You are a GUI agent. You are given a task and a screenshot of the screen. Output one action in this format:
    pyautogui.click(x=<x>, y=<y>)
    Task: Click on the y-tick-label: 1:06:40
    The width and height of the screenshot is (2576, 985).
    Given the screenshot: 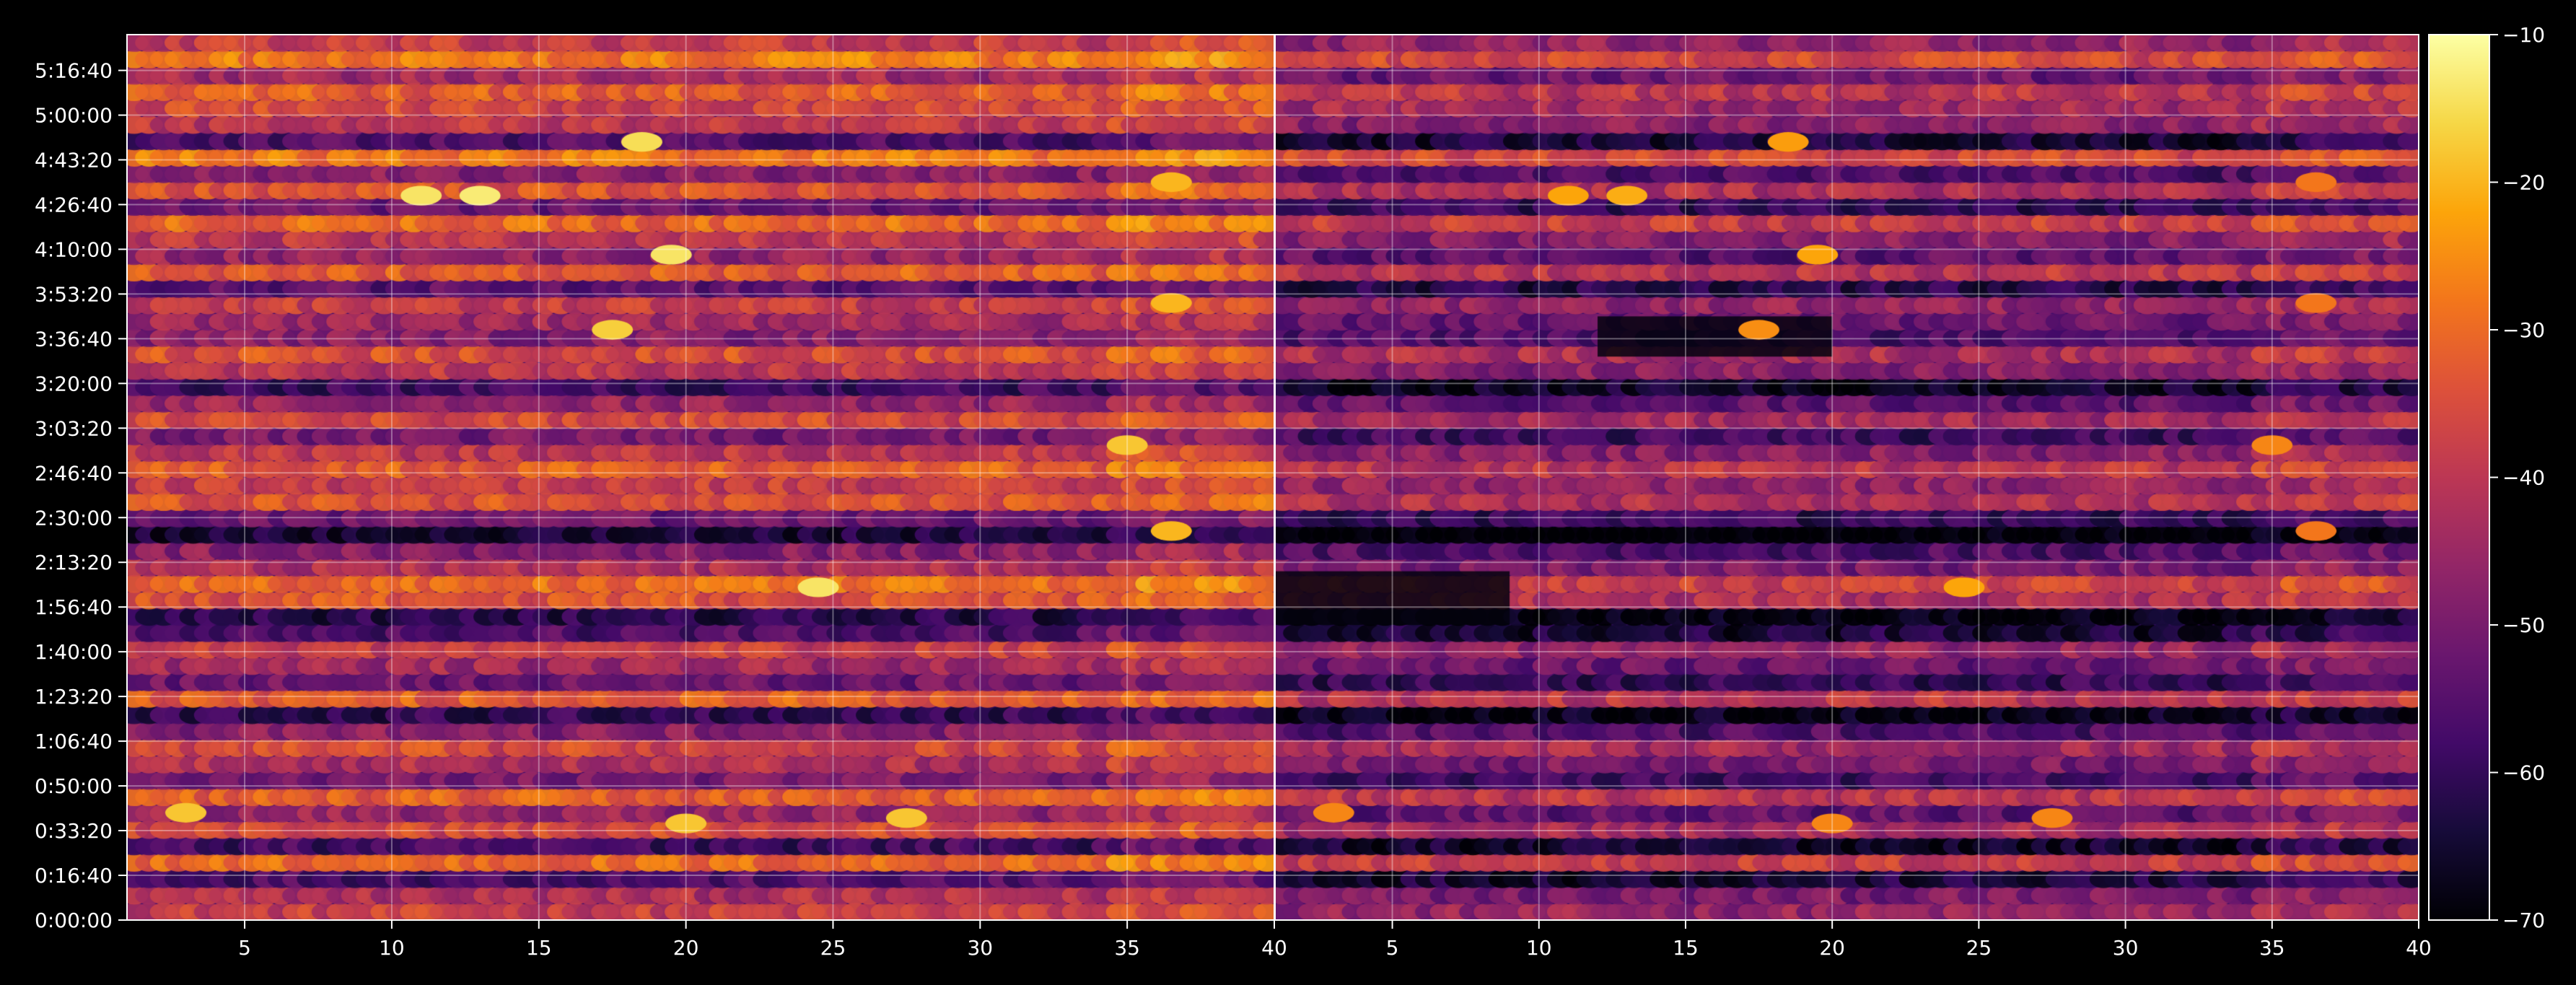 What is the action you would take?
    pyautogui.click(x=74, y=741)
    